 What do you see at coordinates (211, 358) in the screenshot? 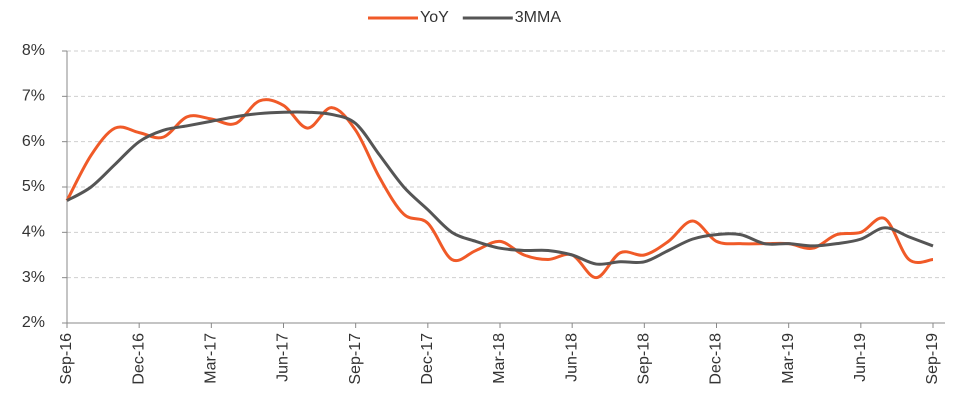
I see `x-tick-label: Mar-17` at bounding box center [211, 358].